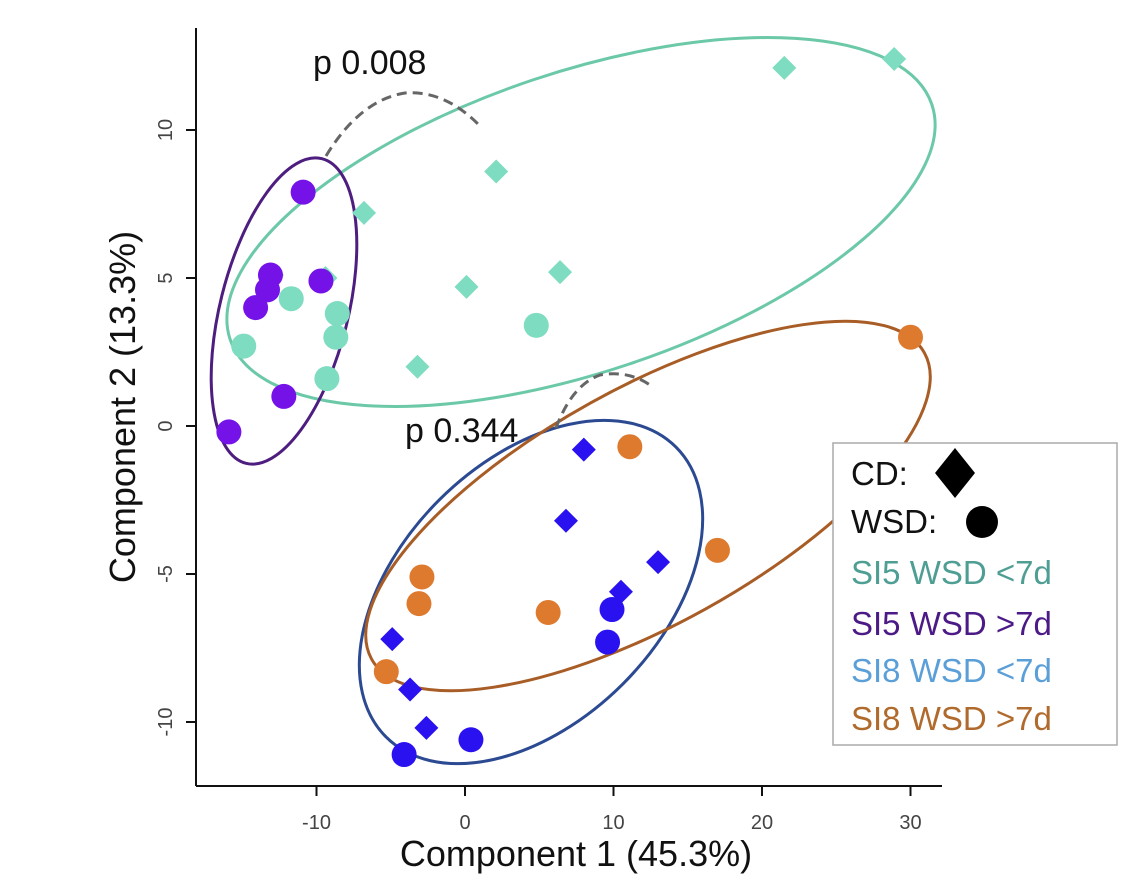 The width and height of the screenshot is (1137, 881). Describe the element at coordinates (166, 277) in the screenshot. I see `y-tick-label: 5` at that location.